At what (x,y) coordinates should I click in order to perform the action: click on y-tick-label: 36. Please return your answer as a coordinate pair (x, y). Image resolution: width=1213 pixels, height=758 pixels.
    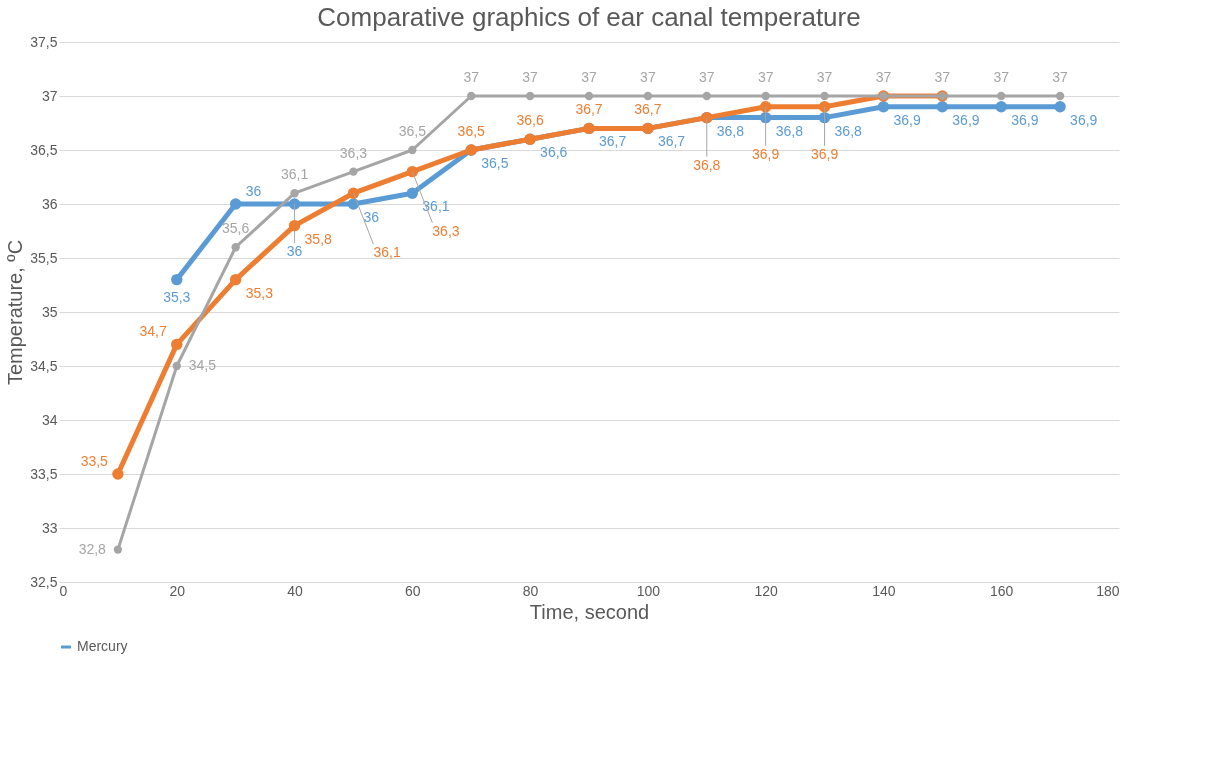
    Looking at the image, I should click on (49, 203).